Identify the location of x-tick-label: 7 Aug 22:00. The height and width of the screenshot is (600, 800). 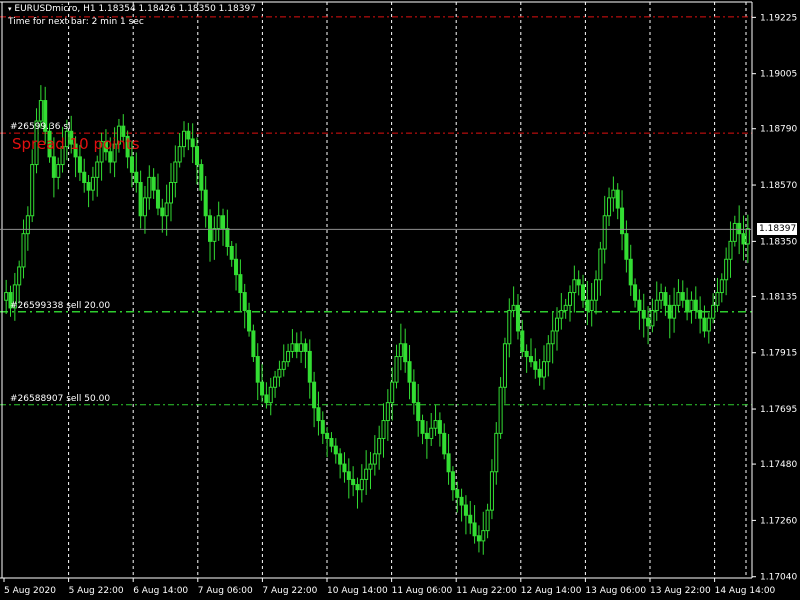
(289, 591).